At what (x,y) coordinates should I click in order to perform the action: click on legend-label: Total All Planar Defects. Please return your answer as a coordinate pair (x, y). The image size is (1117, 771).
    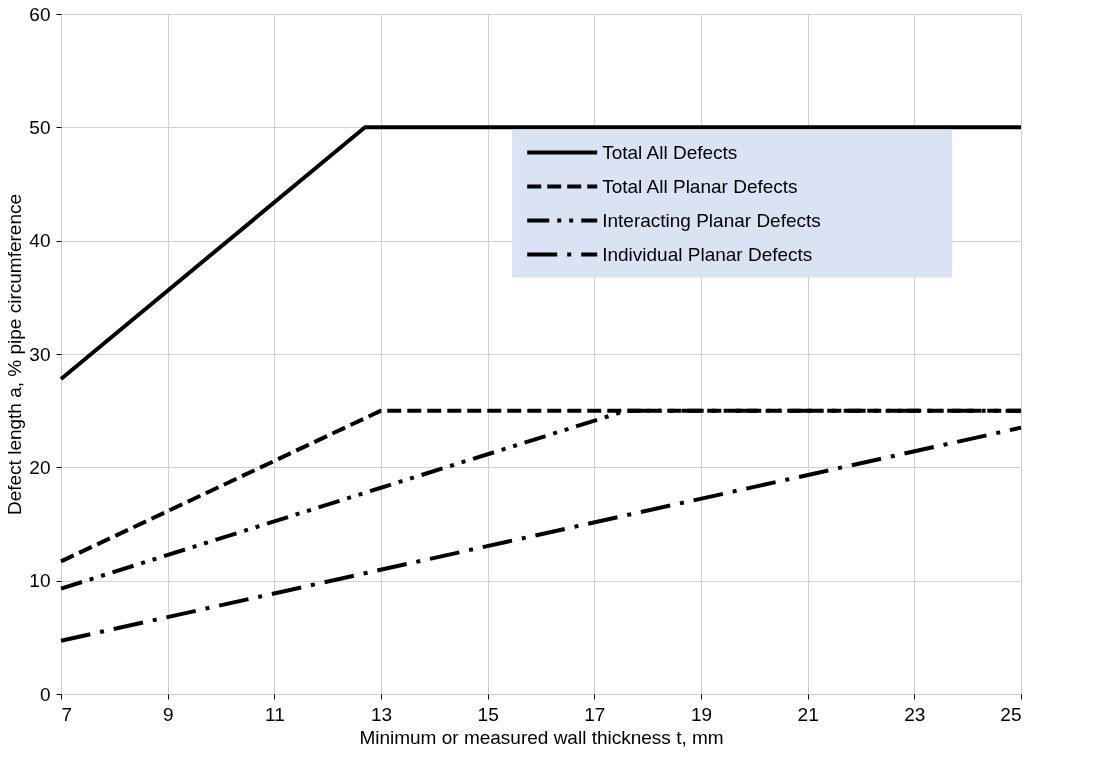
    Looking at the image, I should click on (700, 186).